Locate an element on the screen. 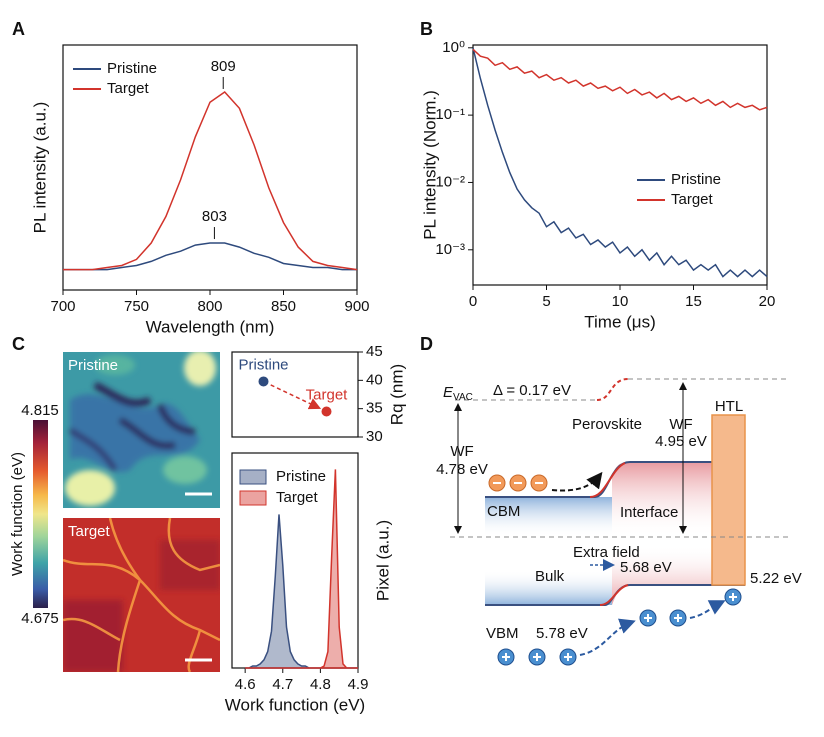  y-tick-label: 10⁻³ is located at coordinates (450, 249).